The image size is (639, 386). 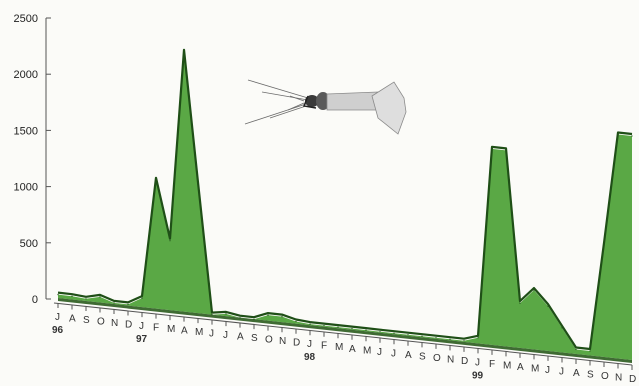 I want to click on y-tick-label: 500, so click(x=29, y=244).